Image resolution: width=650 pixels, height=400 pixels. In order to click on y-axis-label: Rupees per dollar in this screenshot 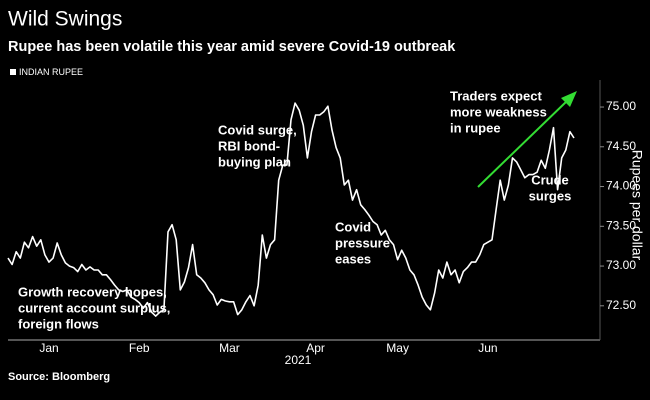, I will do `click(637, 205)`.